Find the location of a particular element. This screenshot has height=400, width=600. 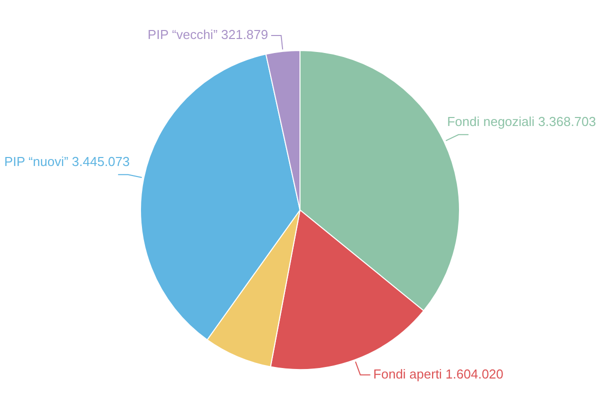

slice-label: PIP “nuovi” 3.445.073 is located at coordinates (67, 162).